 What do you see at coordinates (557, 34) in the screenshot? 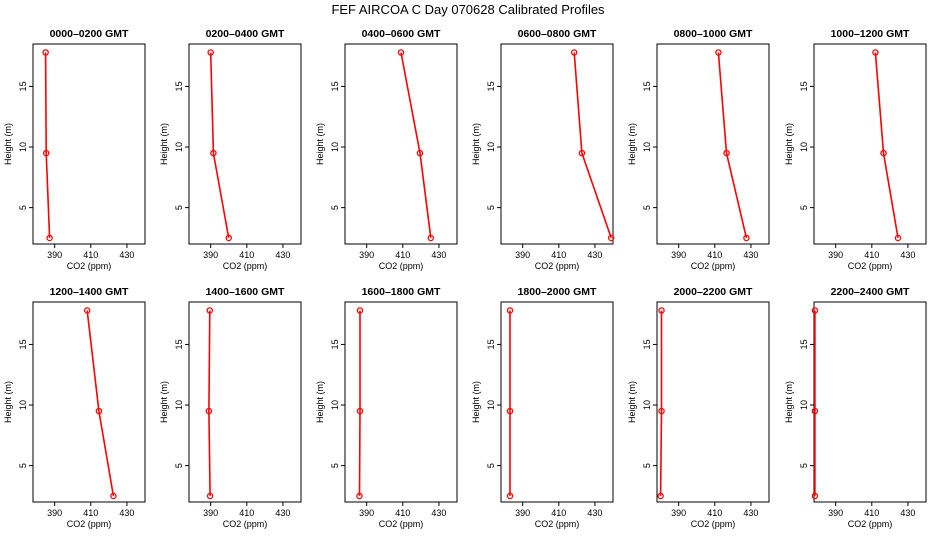
I see `panel-title: 0600–0800 GMT` at bounding box center [557, 34].